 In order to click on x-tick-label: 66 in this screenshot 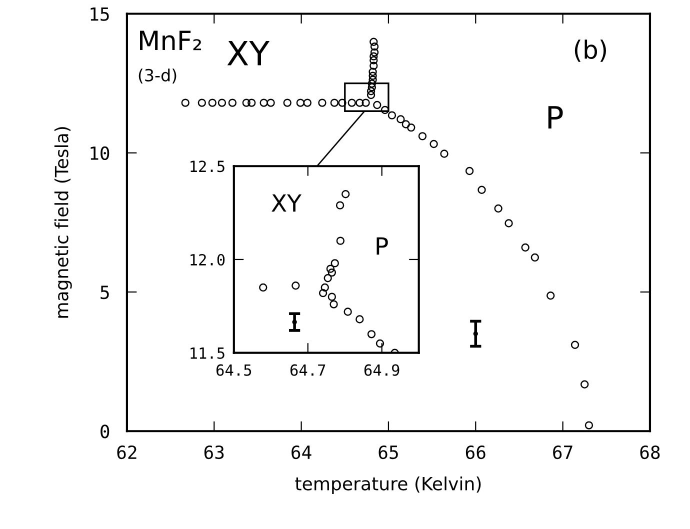, I will do `click(476, 452)`.